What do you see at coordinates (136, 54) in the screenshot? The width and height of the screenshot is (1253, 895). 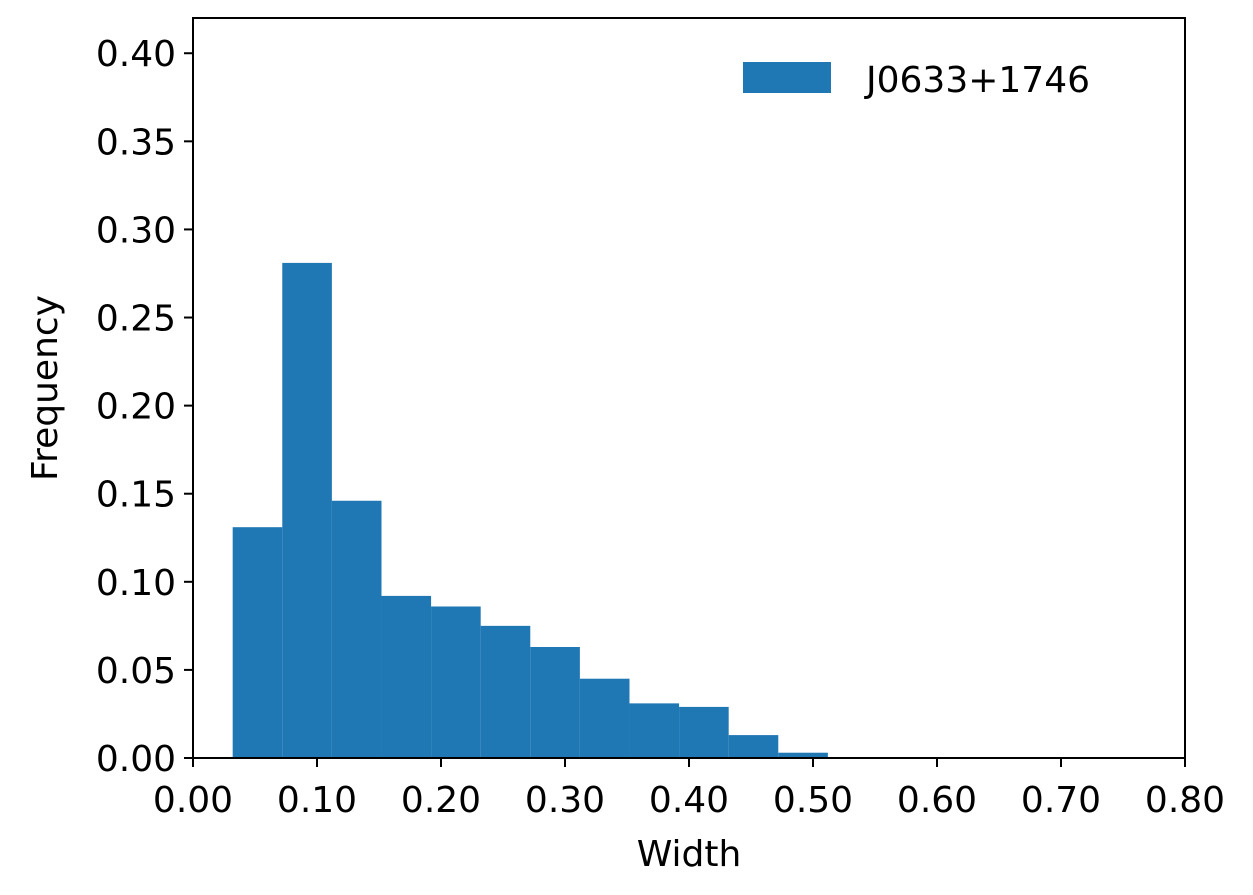 I see `y-tick-label: 0.40` at bounding box center [136, 54].